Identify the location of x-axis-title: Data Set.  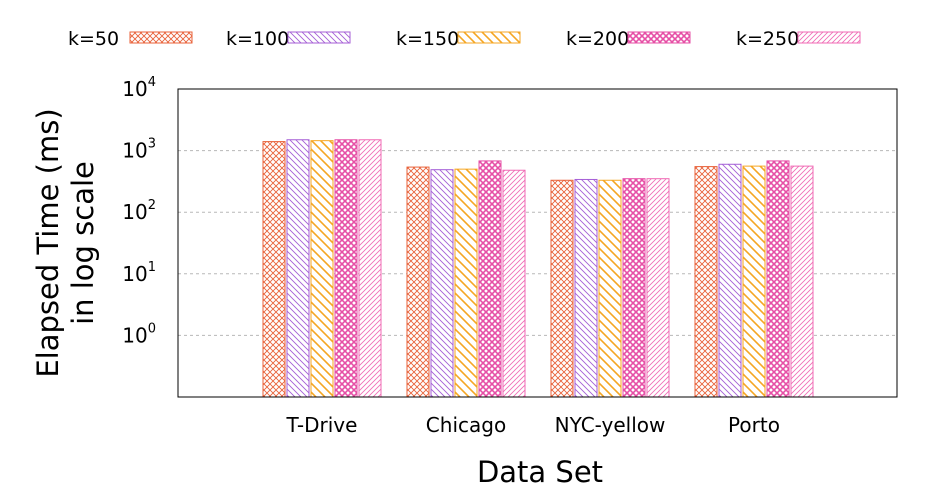
(540, 472).